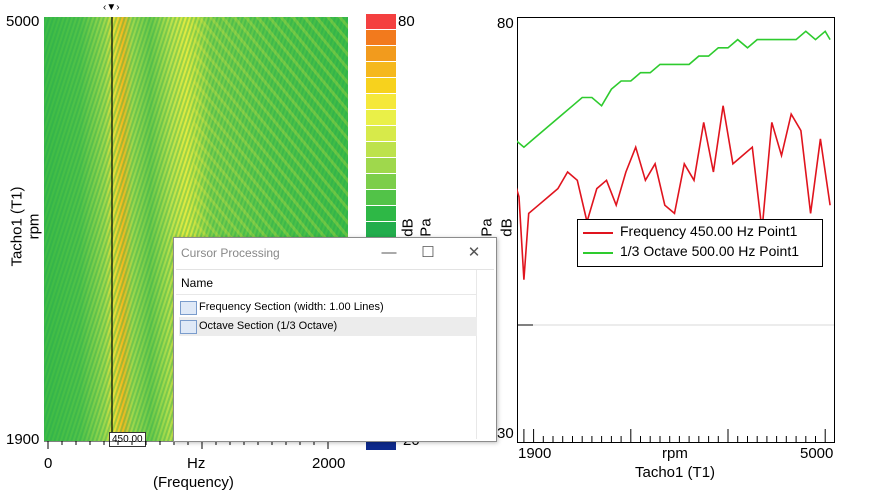  Describe the element at coordinates (817, 453) in the screenshot. I see `chart-x-right-label: 5000` at that location.